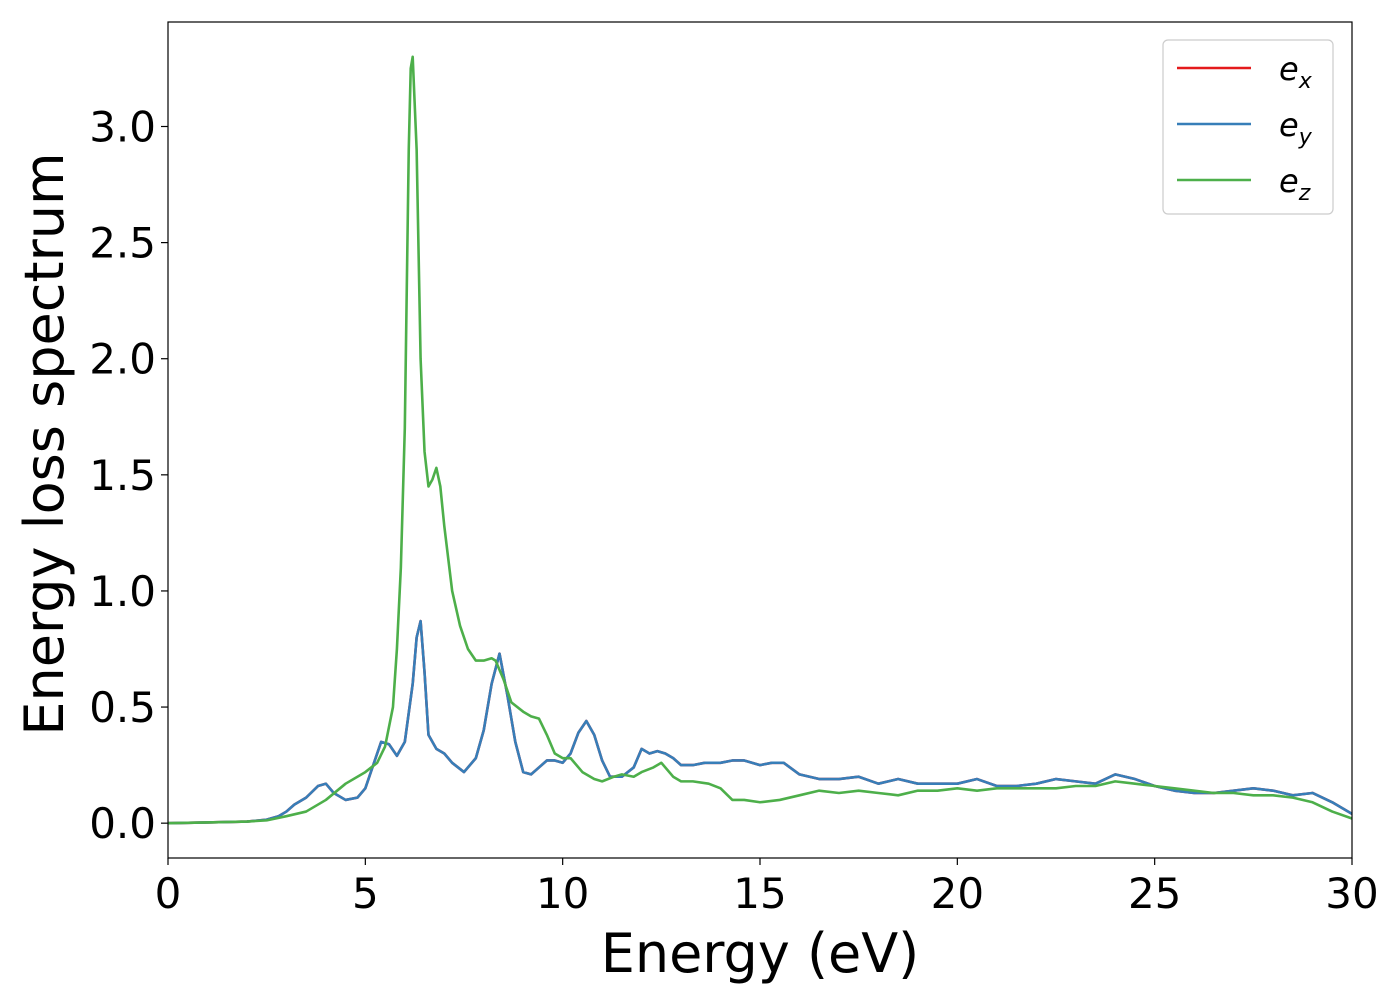 Image resolution: width=1400 pixels, height=1000 pixels. What do you see at coordinates (1296, 72) in the screenshot?
I see `legend-label-e-x: ex` at bounding box center [1296, 72].